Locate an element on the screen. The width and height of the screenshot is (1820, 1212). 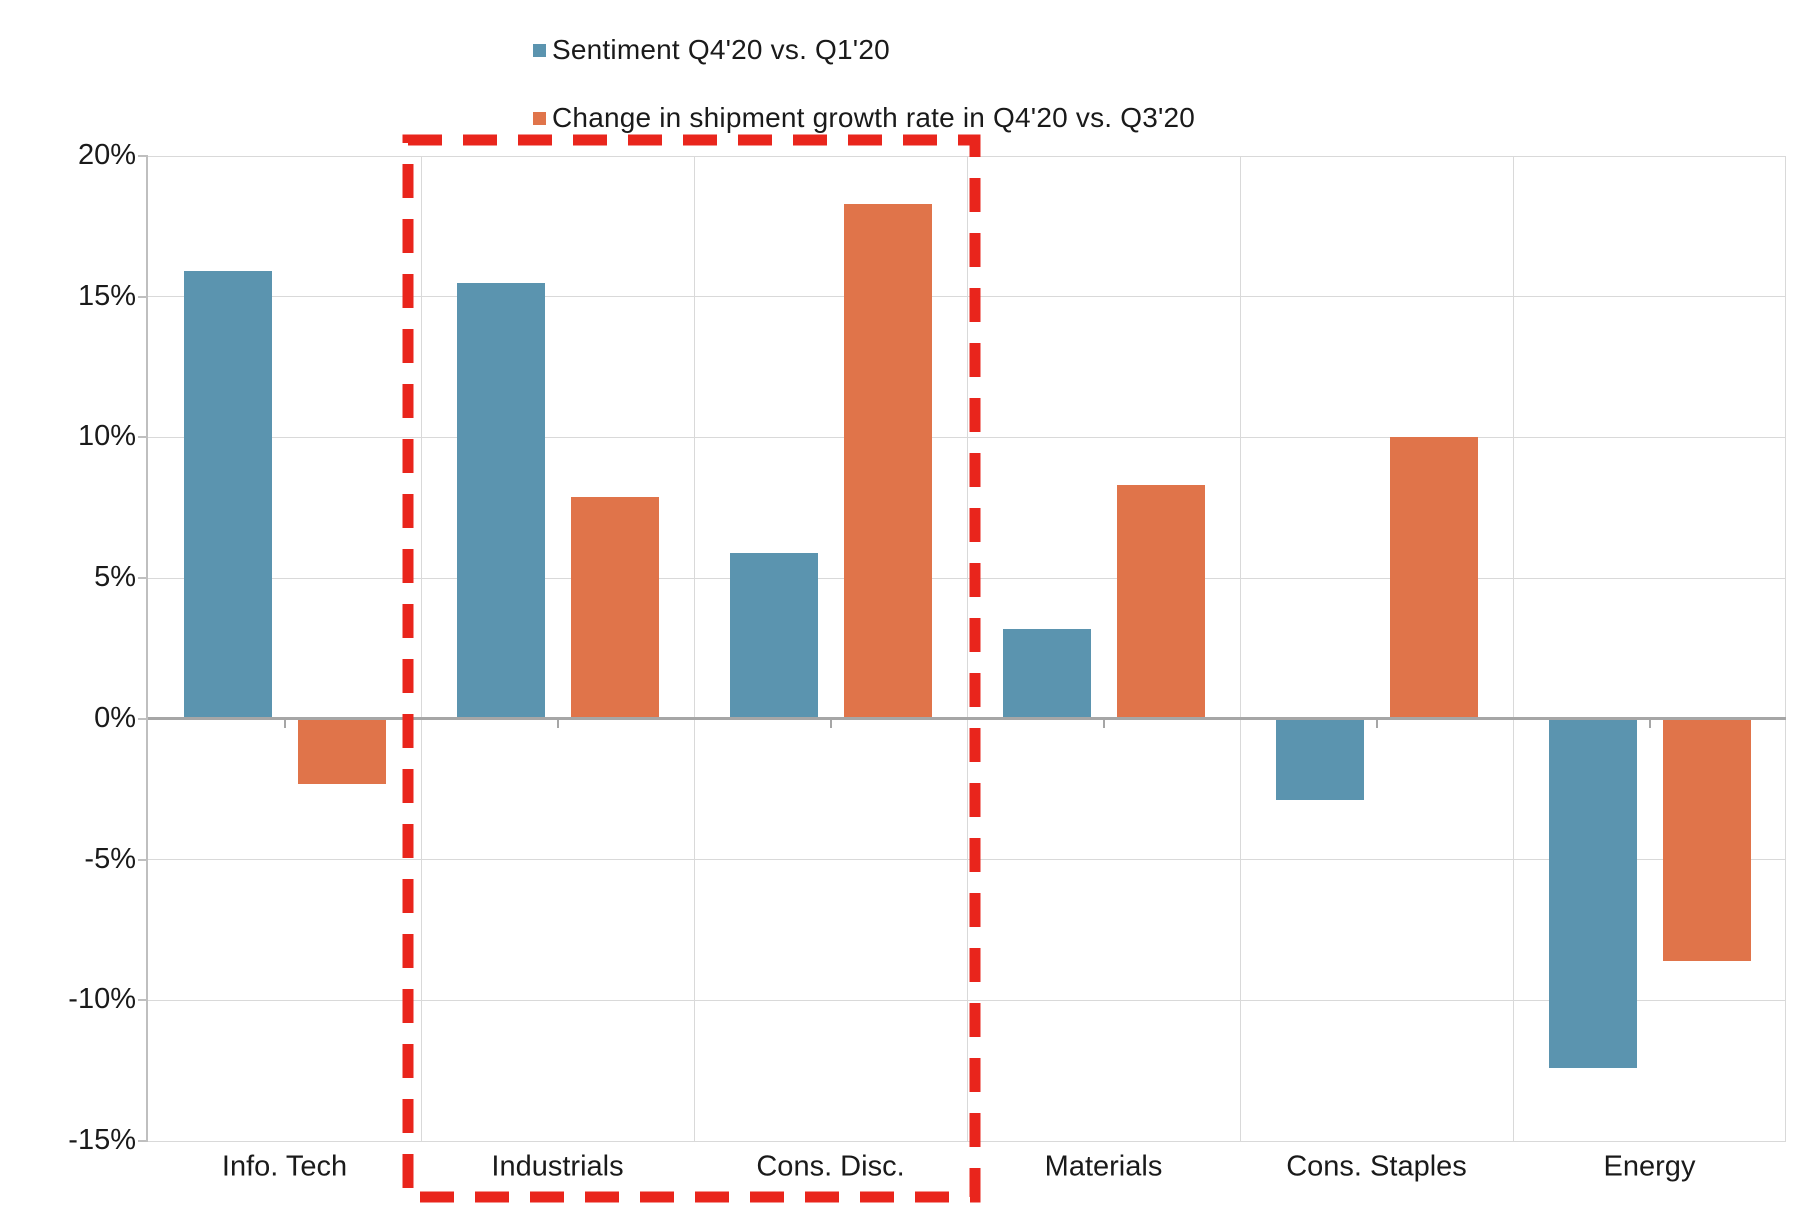
legend-item-sentiment: Sentiment Q4'20 vs. Q1'20 is located at coordinates (711, 50).